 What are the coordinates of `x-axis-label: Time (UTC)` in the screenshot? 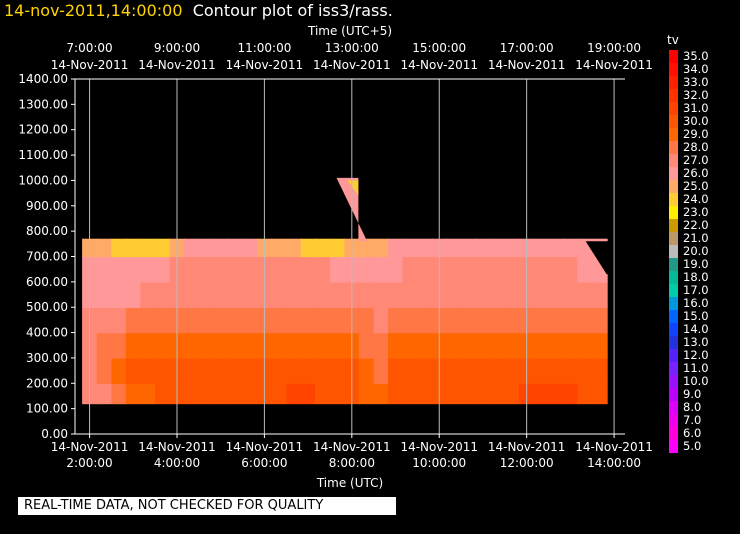 It's located at (349, 483).